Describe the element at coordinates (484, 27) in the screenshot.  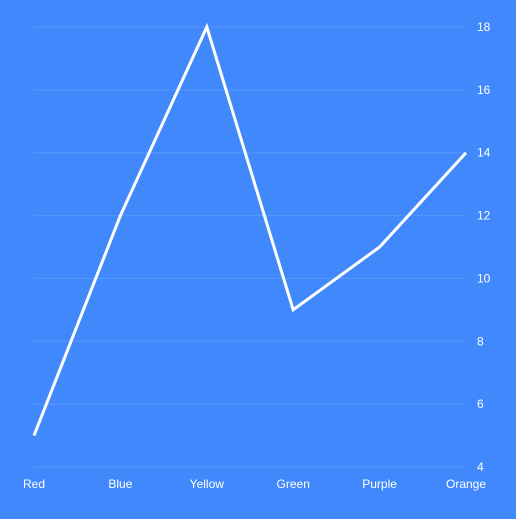
I see `y-tick-label: 18` at that location.